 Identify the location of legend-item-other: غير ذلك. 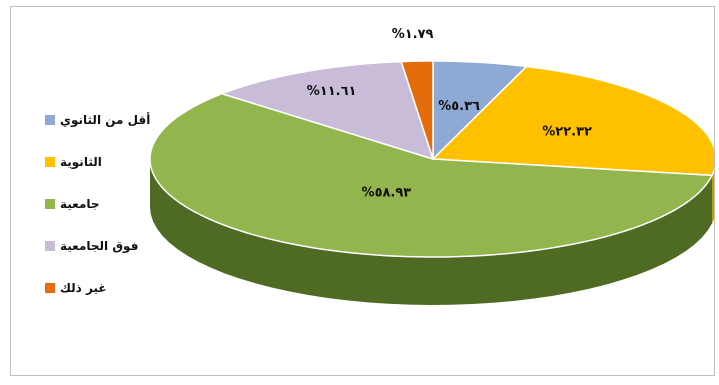
(102, 288).